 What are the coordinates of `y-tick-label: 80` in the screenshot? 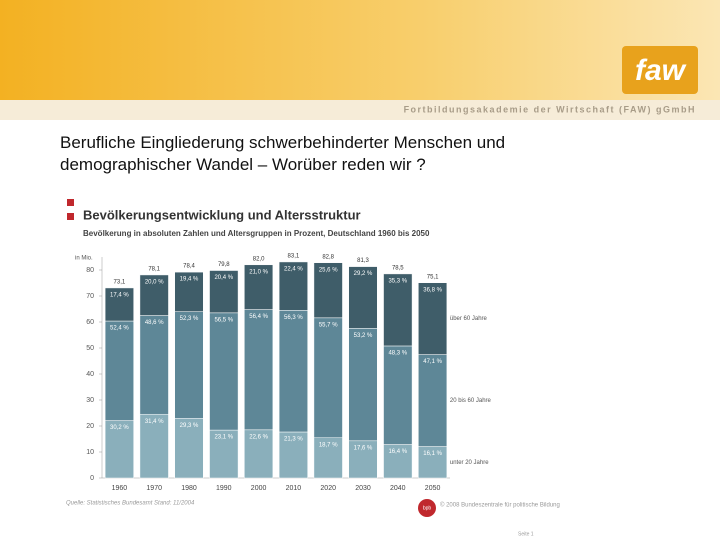 It's located at (90, 270).